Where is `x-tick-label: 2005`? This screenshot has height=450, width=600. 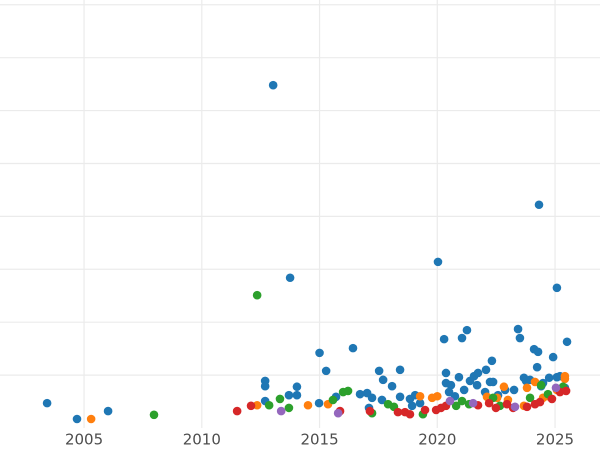 x-tick-label: 2005 is located at coordinates (84, 440).